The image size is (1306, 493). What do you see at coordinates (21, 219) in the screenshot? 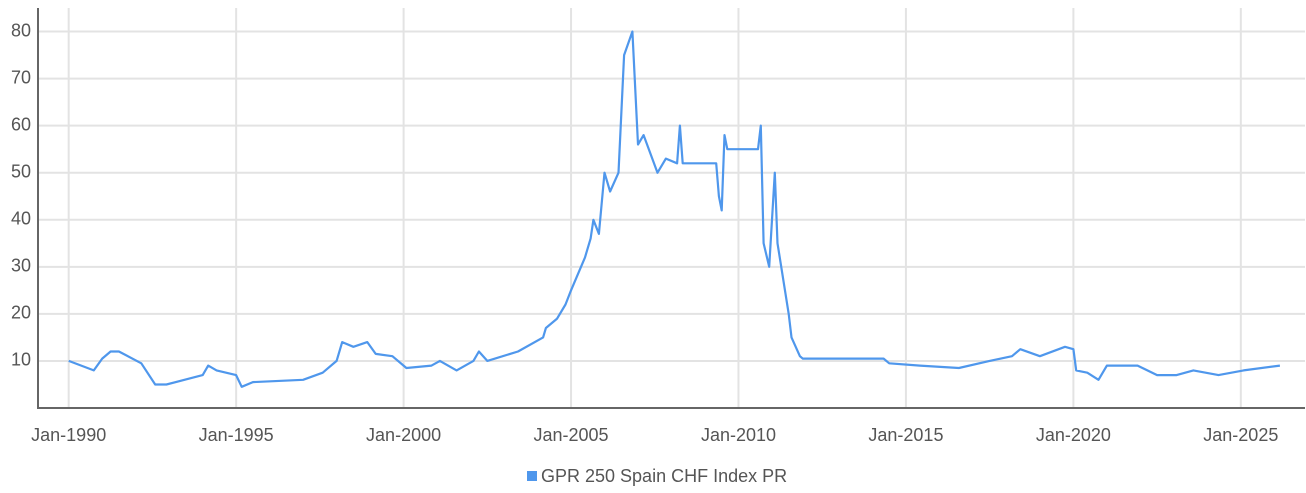
I see `y-tick-label: 40` at bounding box center [21, 219].